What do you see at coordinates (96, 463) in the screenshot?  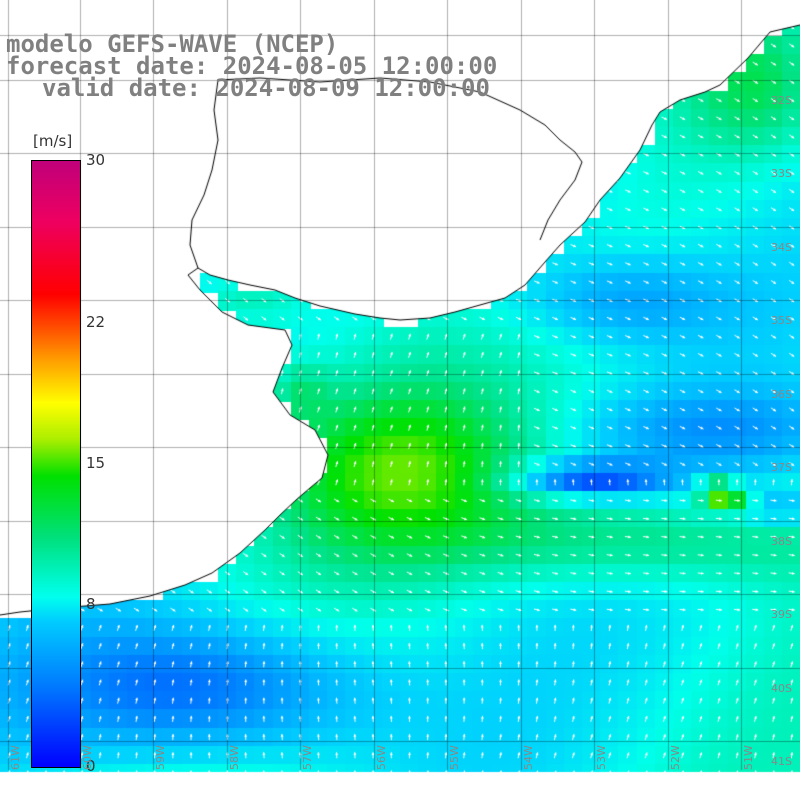 I see `colorbar-tick: 15` at bounding box center [96, 463].